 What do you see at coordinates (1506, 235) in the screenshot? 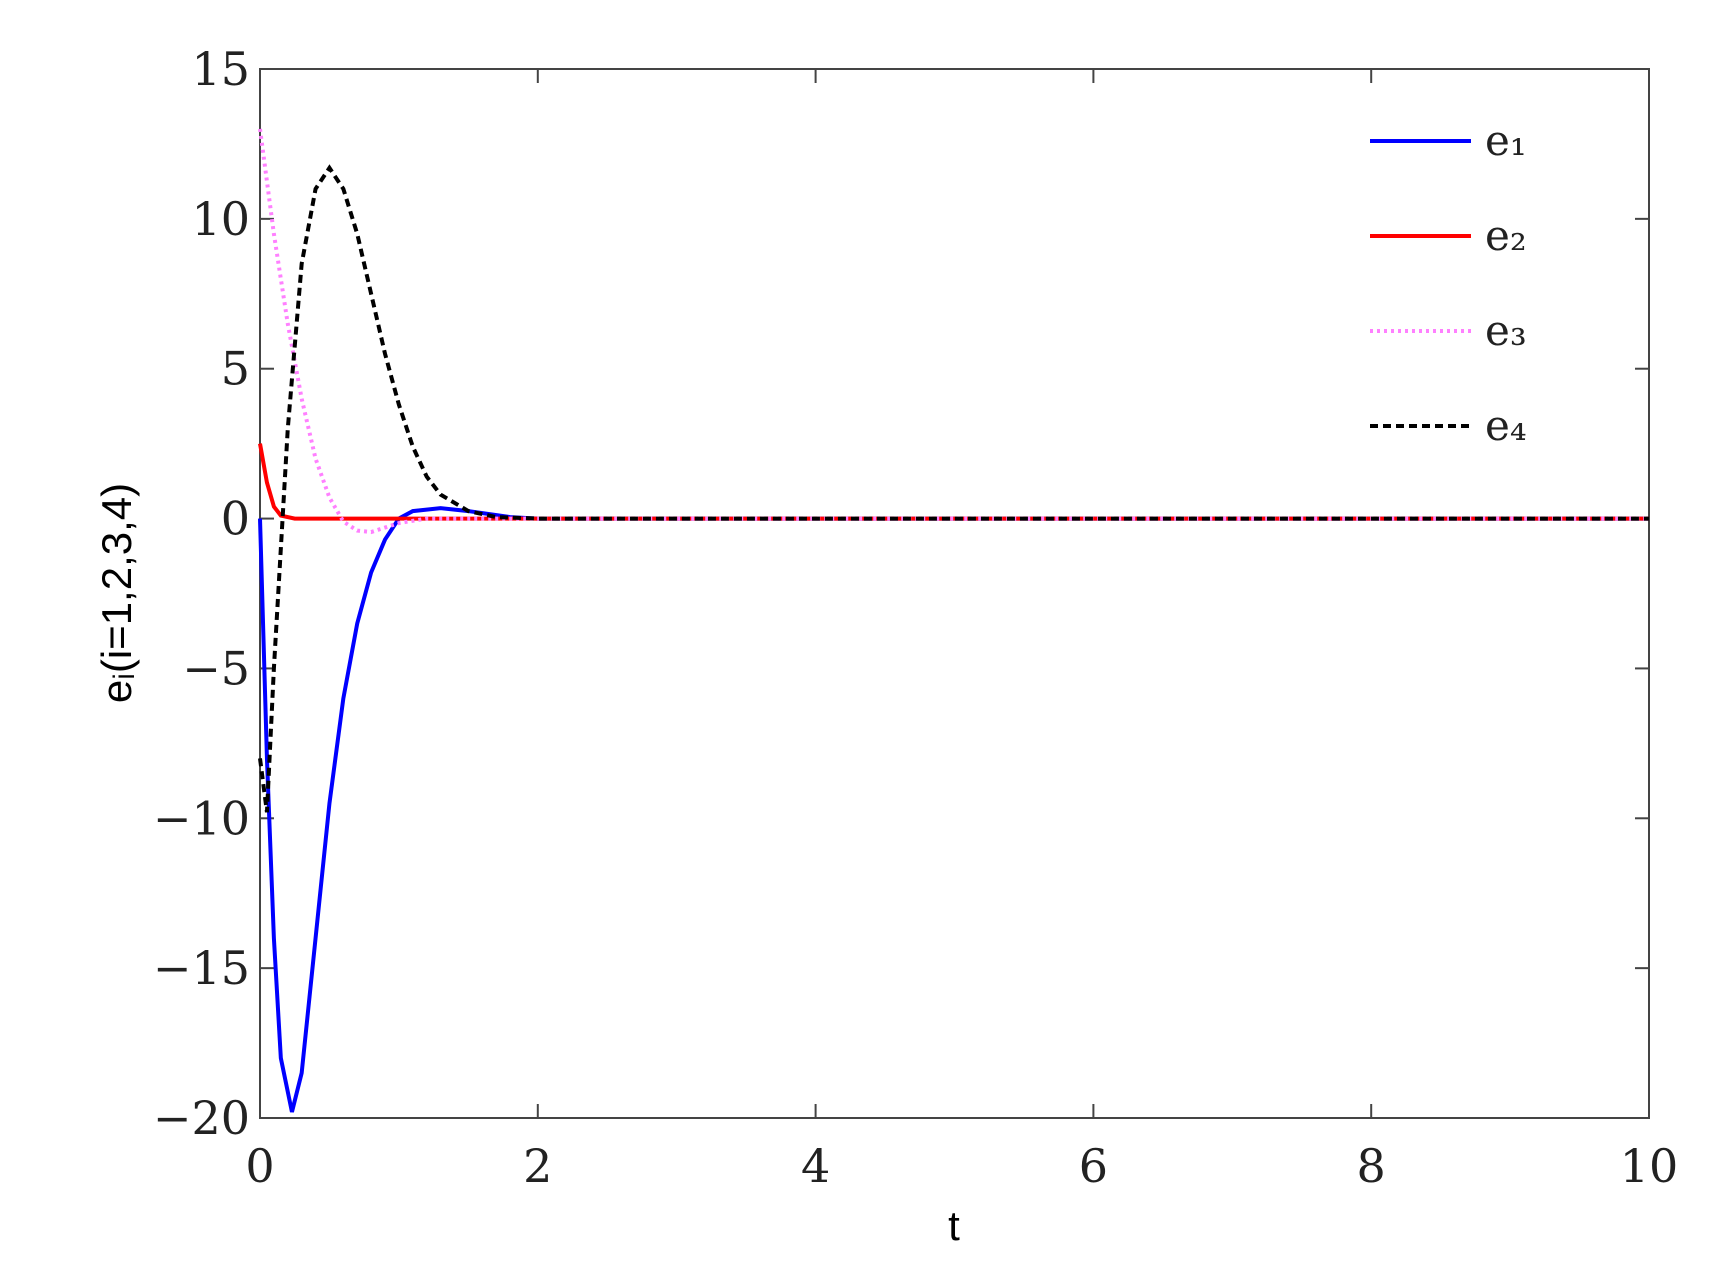
I see `legend-label: e₂` at bounding box center [1506, 235].